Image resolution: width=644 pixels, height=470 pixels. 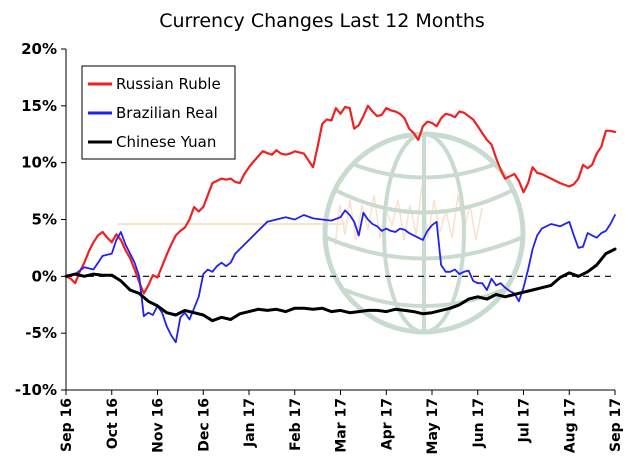 What do you see at coordinates (204, 425) in the screenshot?
I see `x-tick-label: Dec 16` at bounding box center [204, 425].